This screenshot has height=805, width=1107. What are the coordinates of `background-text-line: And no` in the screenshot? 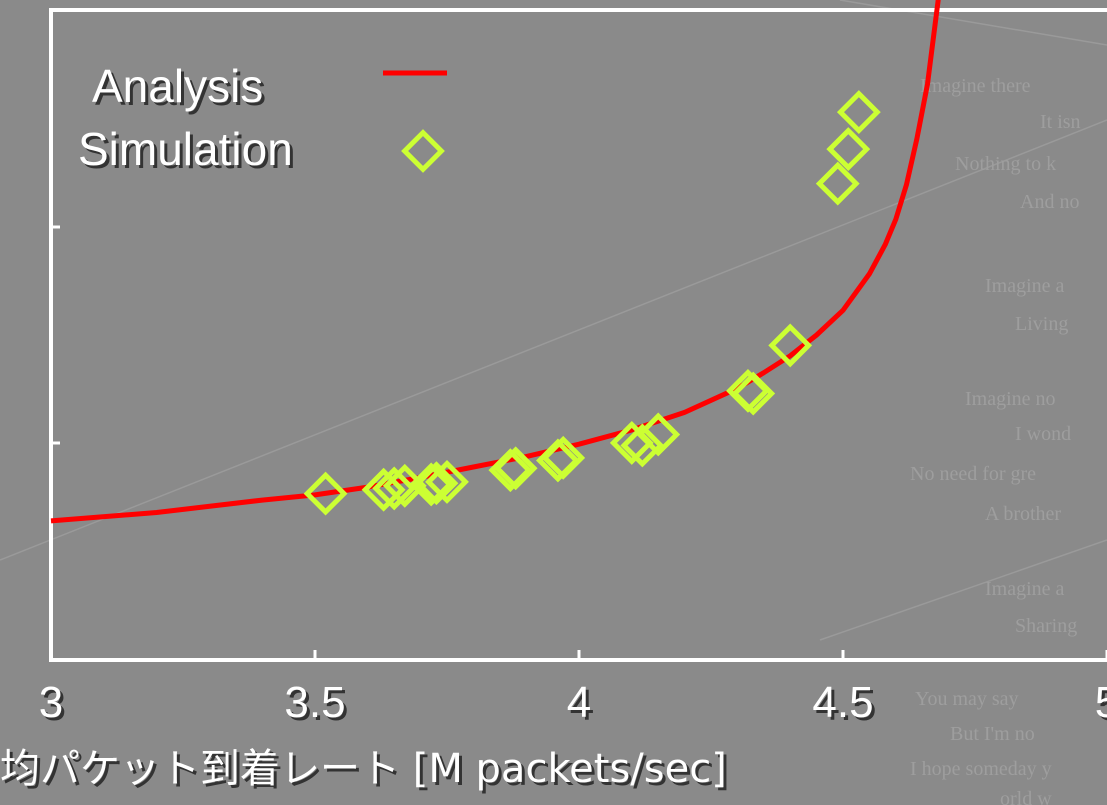 It's located at (1049, 202).